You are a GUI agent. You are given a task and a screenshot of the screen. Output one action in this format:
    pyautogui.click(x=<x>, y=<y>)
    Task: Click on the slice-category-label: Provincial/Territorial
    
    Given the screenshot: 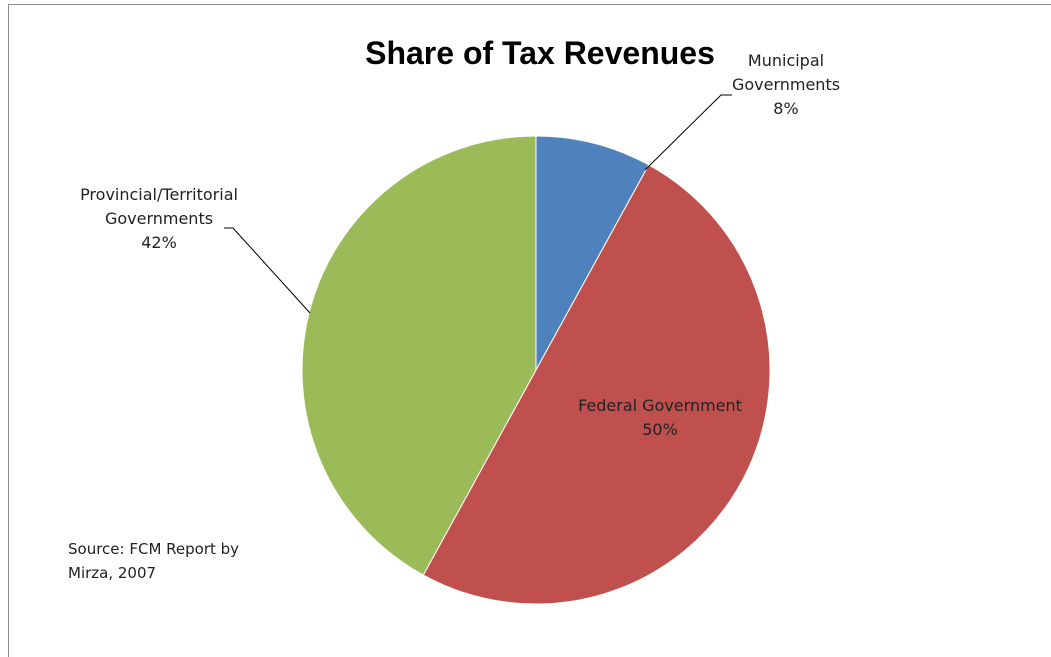 What is the action you would take?
    pyautogui.click(x=159, y=194)
    